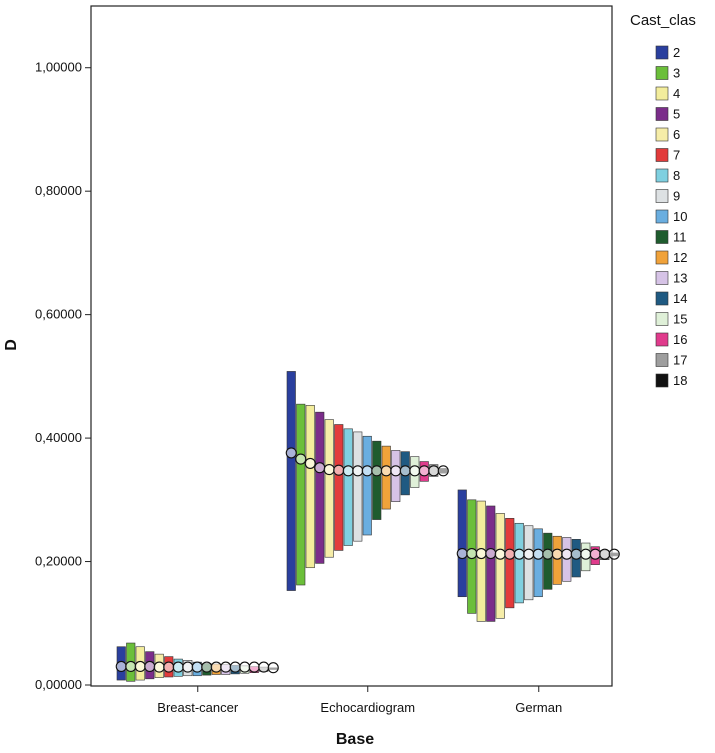 The image size is (715, 753). I want to click on x-tick-label: Echocardiogram, so click(367, 707).